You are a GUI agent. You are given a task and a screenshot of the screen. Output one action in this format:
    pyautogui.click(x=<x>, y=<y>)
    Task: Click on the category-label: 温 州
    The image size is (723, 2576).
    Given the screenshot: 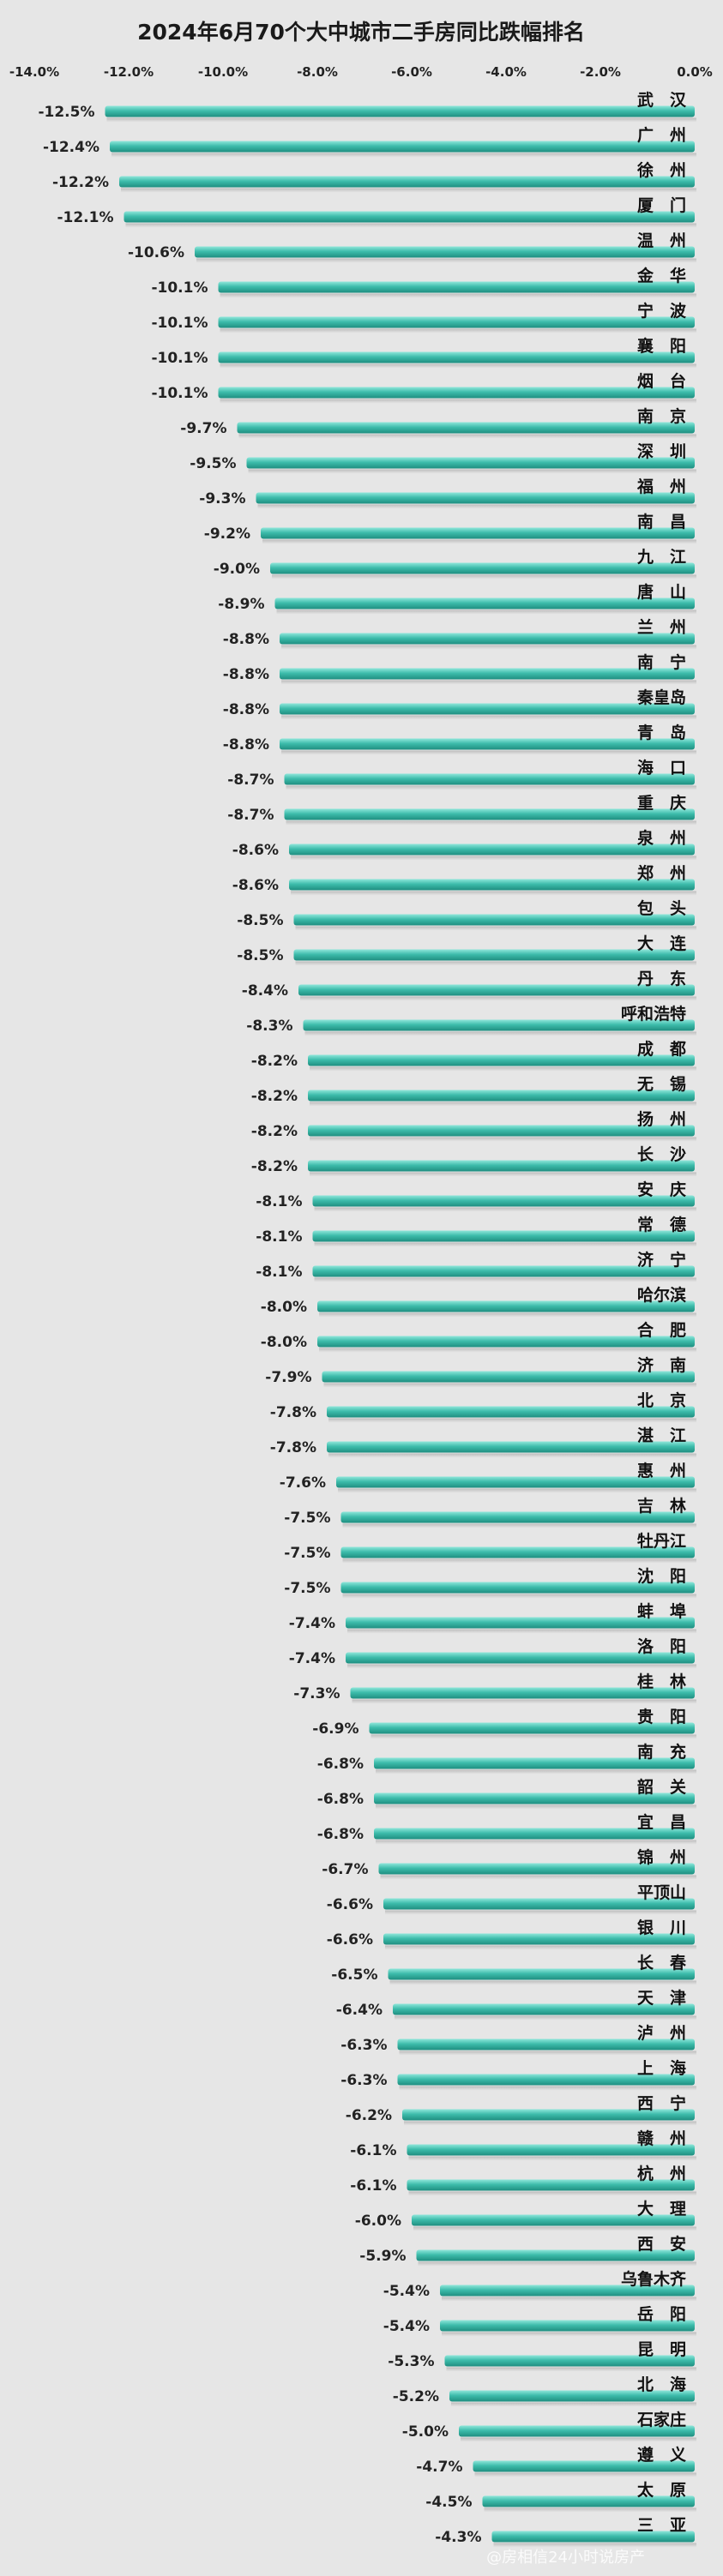 What is the action you would take?
    pyautogui.click(x=661, y=240)
    